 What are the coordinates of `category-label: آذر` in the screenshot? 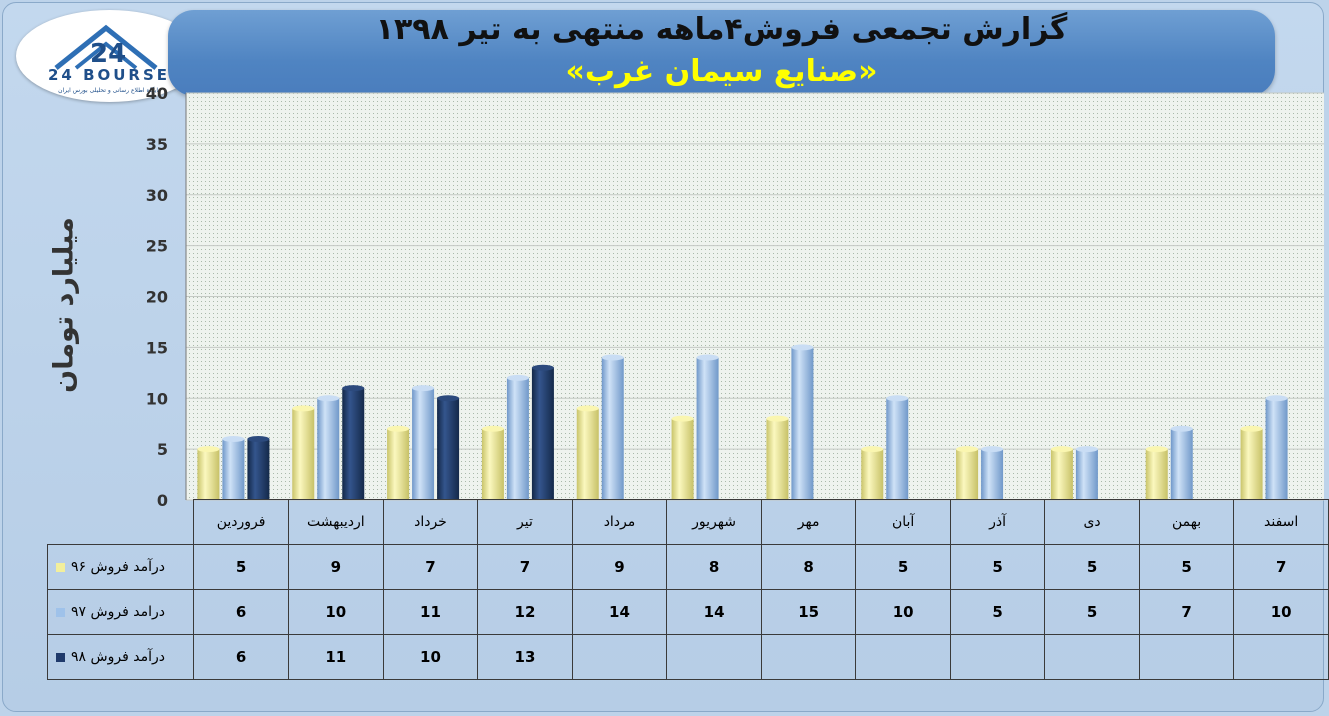 It's located at (997, 522).